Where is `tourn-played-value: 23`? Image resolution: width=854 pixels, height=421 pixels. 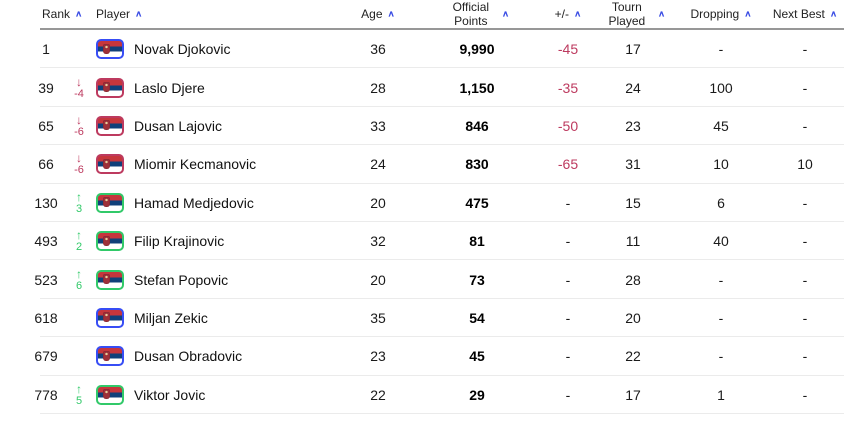
tourn-played-value: 23 is located at coordinates (633, 125).